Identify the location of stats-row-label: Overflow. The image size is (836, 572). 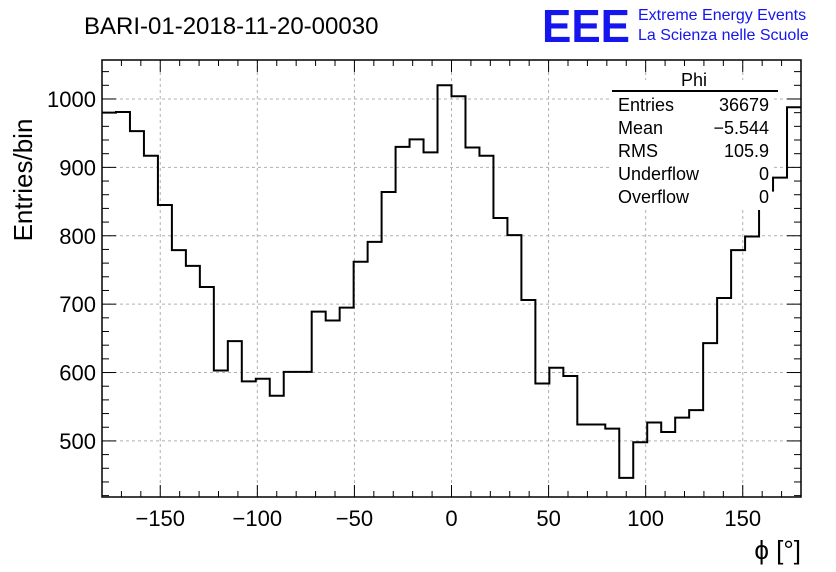
(654, 197).